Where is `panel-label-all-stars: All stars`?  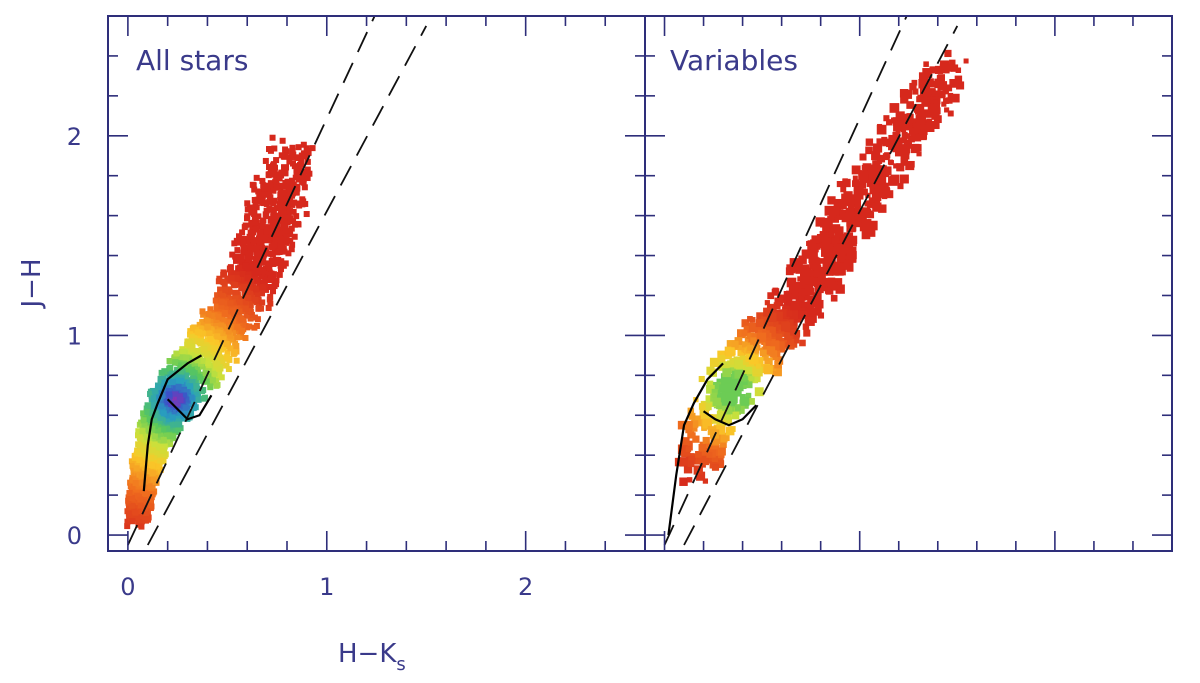 panel-label-all-stars: All stars is located at coordinates (192, 60).